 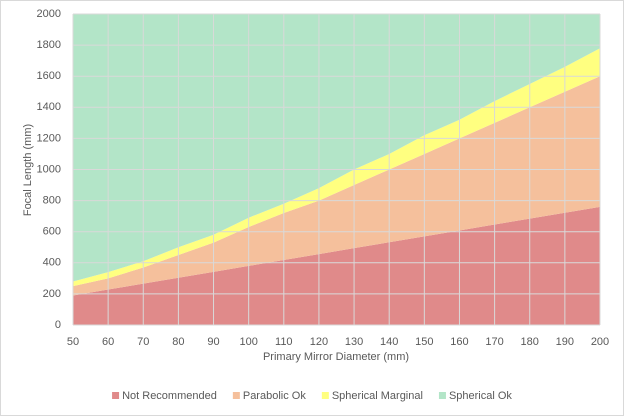 What do you see at coordinates (52, 294) in the screenshot?
I see `y-tick-label: 200` at bounding box center [52, 294].